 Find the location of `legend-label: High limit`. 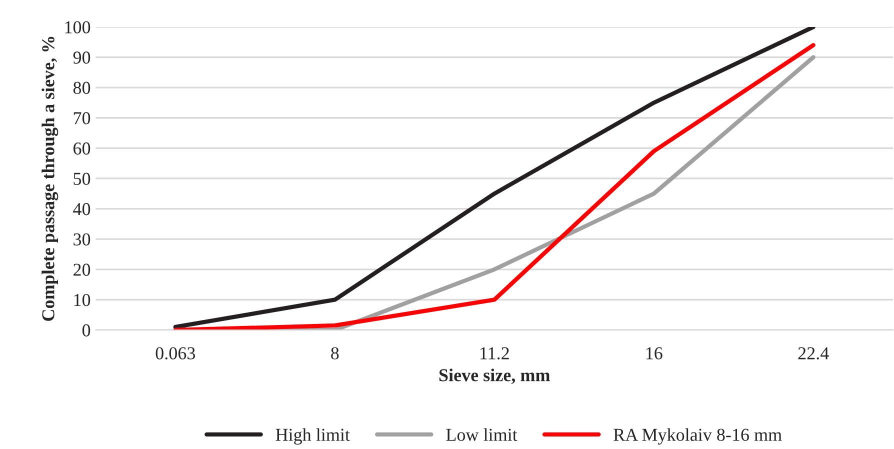

legend-label: High limit is located at coordinates (313, 436).